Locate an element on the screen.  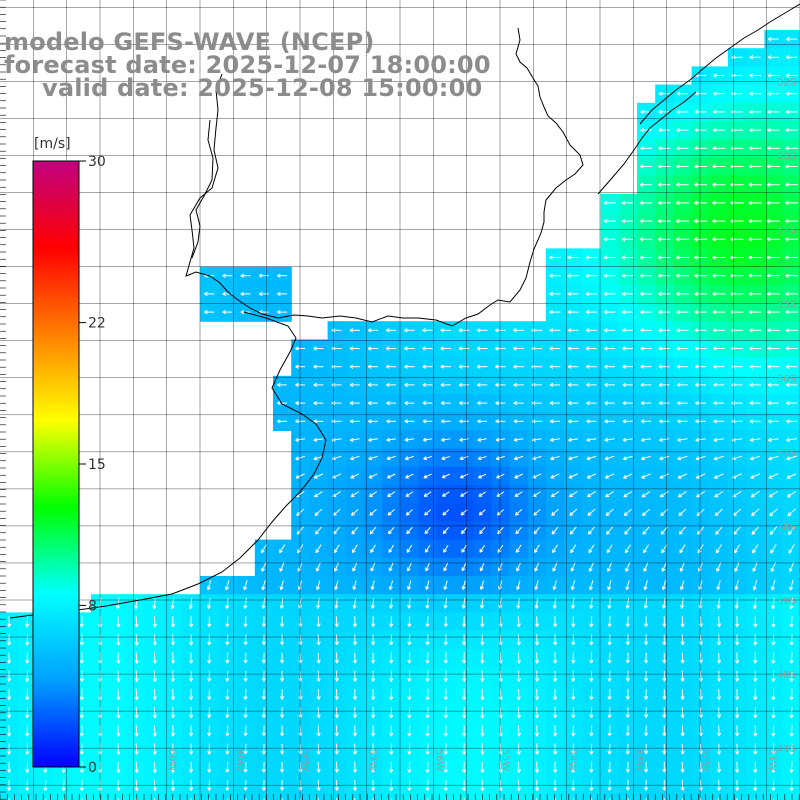
title-forecast-date: forecast date: 2025-12-07 18:00:00 is located at coordinates (247, 65).